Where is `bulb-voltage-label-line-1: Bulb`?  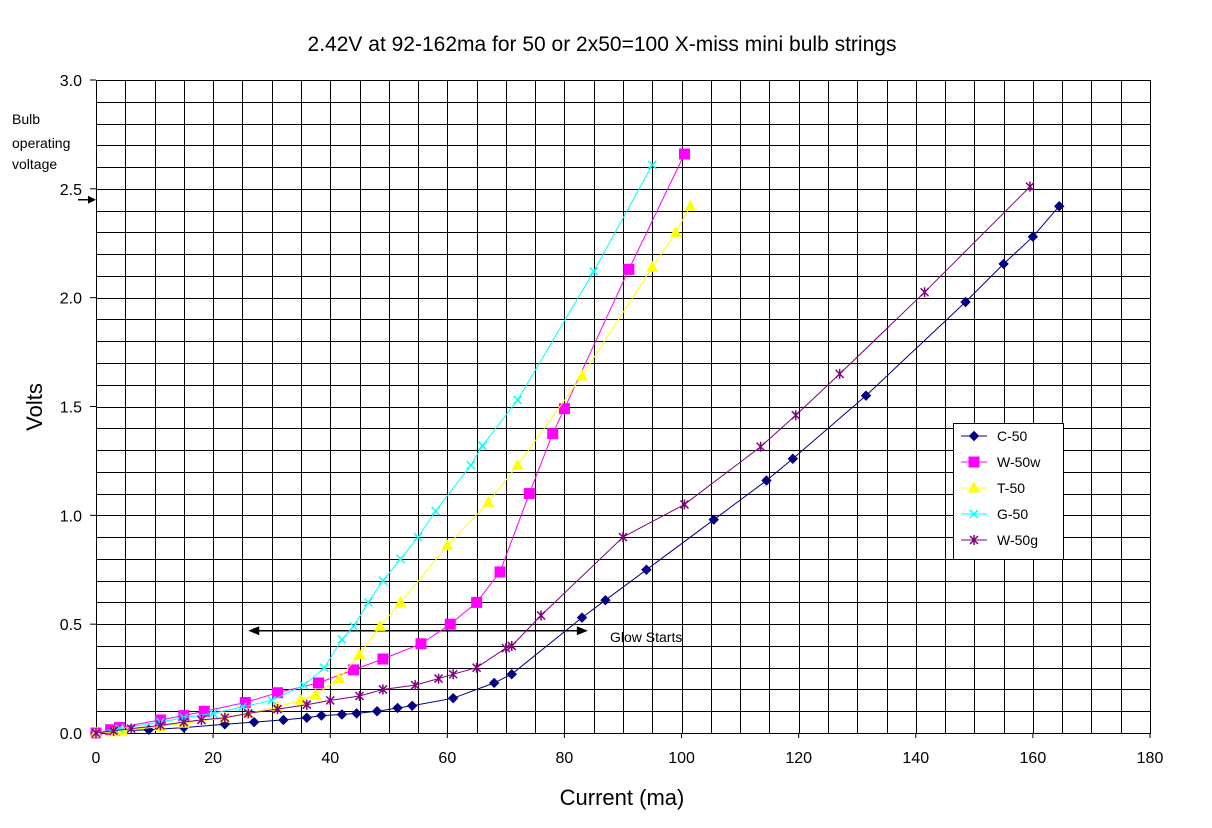
bulb-voltage-label-line-1: Bulb is located at coordinates (26, 119).